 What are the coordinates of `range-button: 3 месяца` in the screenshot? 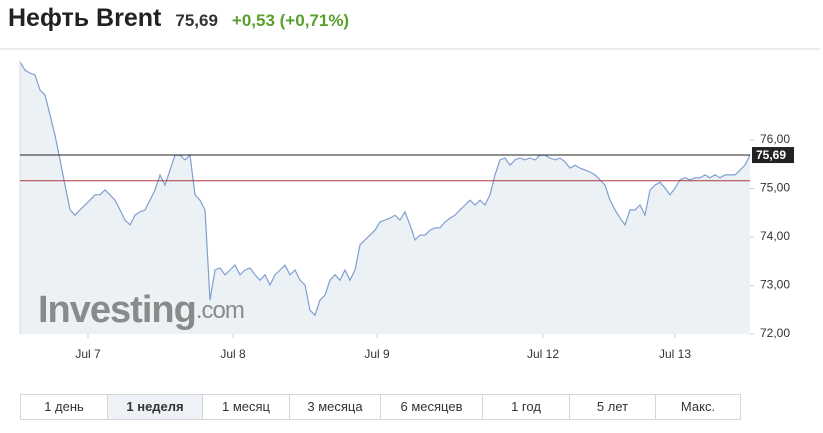 It's located at (335, 407).